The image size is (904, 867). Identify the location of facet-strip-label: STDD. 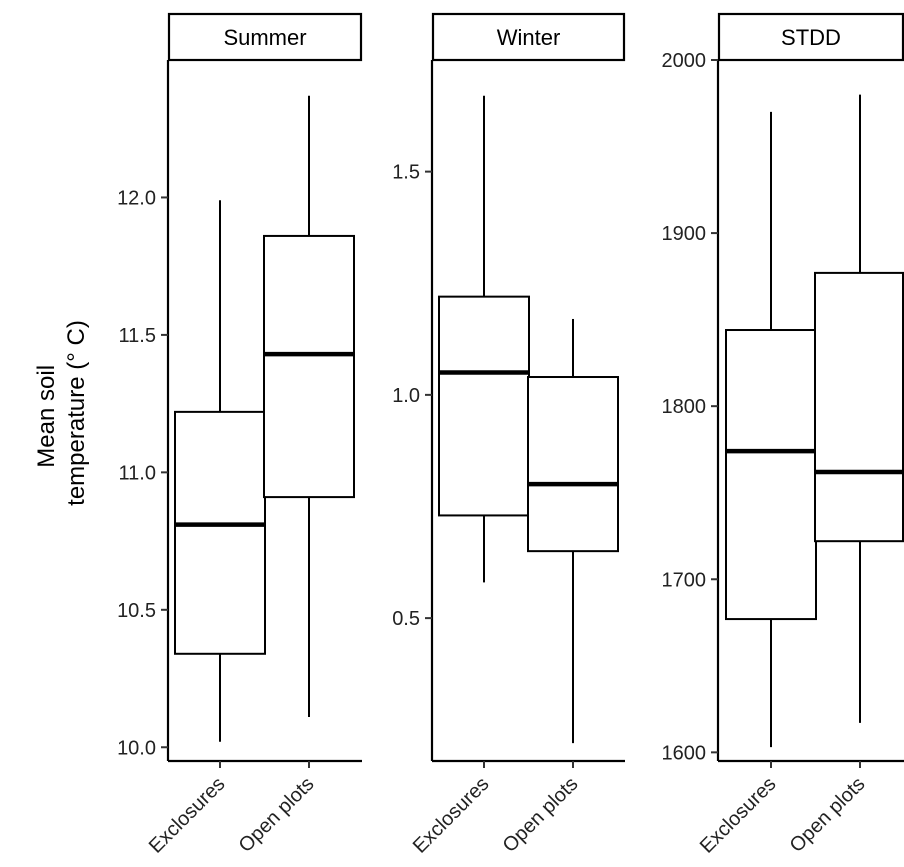
(811, 37).